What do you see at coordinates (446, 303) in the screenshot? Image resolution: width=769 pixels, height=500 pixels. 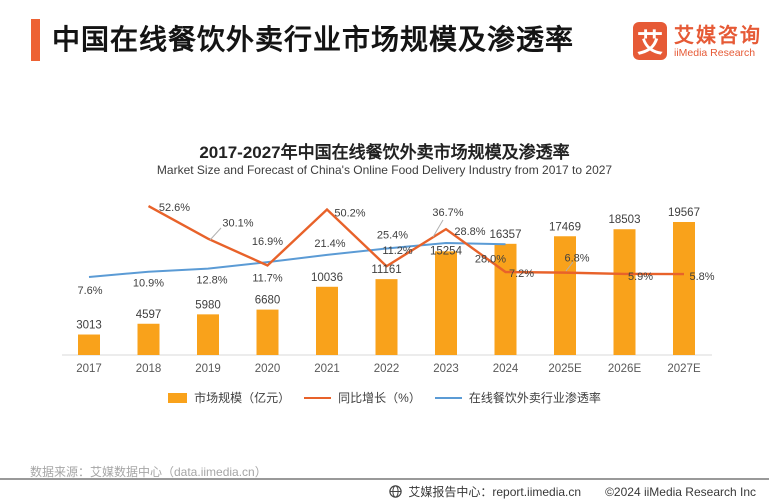 I see `bar-2023` at bounding box center [446, 303].